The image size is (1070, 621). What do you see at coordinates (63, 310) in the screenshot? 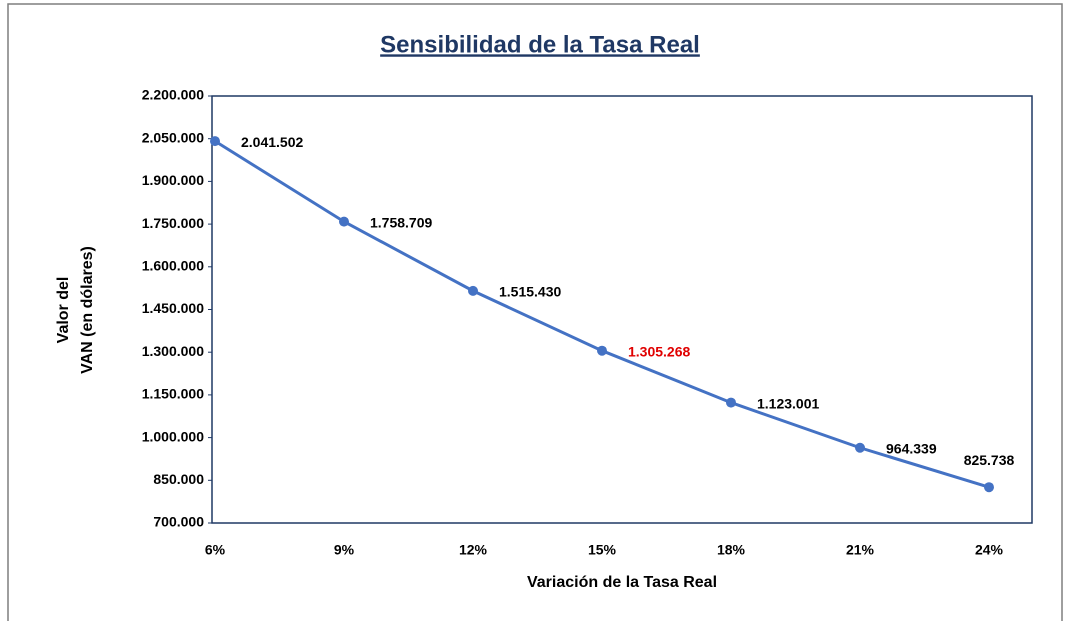
I see `y-axis-title: Valor del` at bounding box center [63, 310].